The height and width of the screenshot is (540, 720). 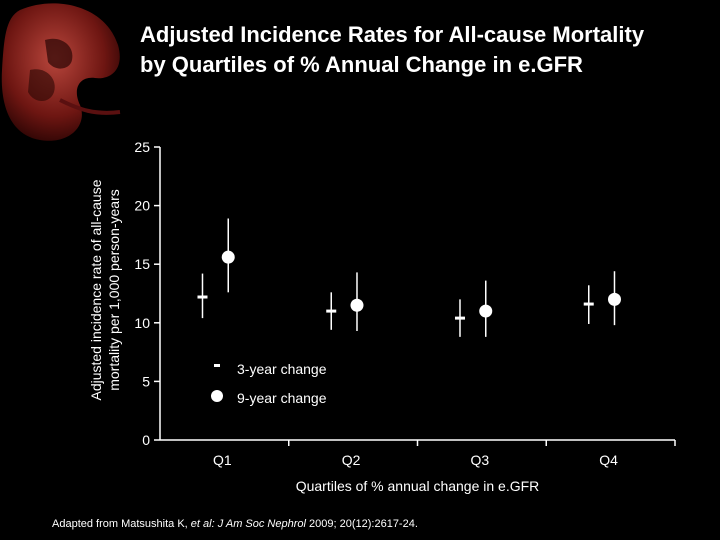 I want to click on kidney-logo, so click(x=61, y=72).